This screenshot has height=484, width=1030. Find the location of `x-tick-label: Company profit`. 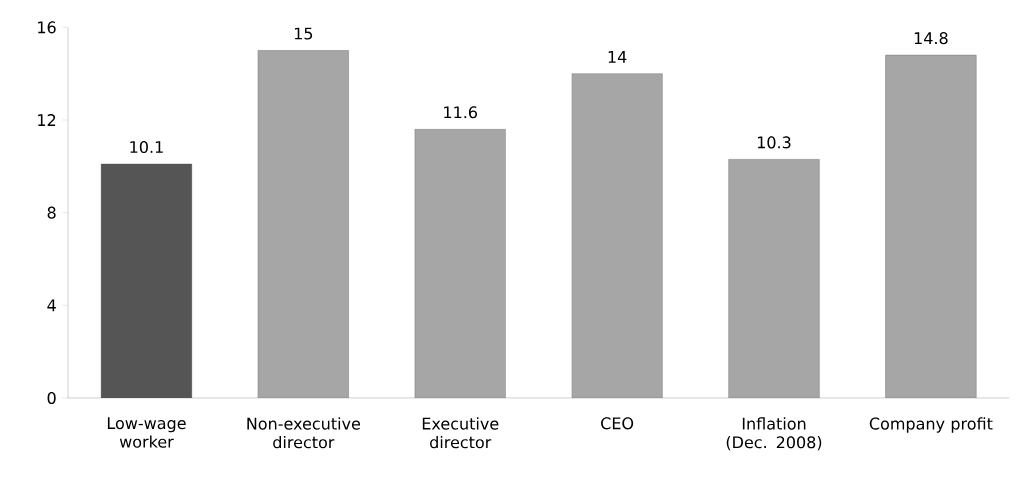

x-tick-label: Company profit is located at coordinates (931, 425).